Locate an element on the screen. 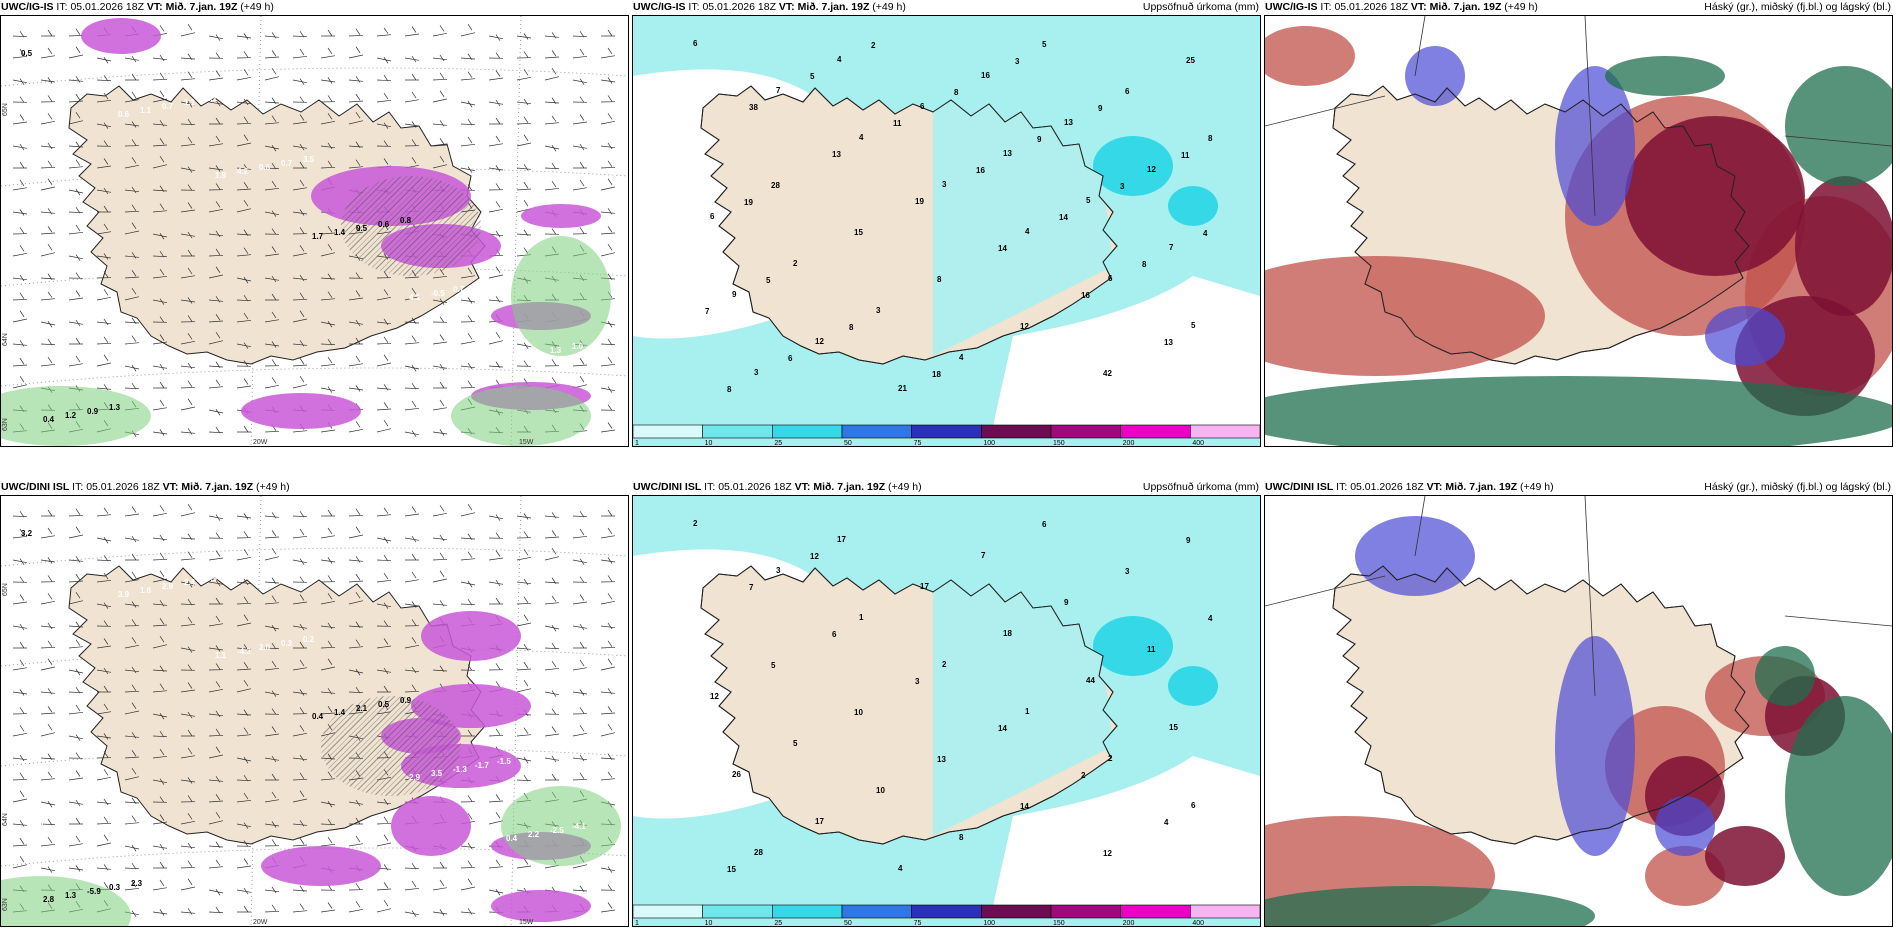 This screenshot has width=1900, height=950. precip-value: 11 is located at coordinates (897, 123).